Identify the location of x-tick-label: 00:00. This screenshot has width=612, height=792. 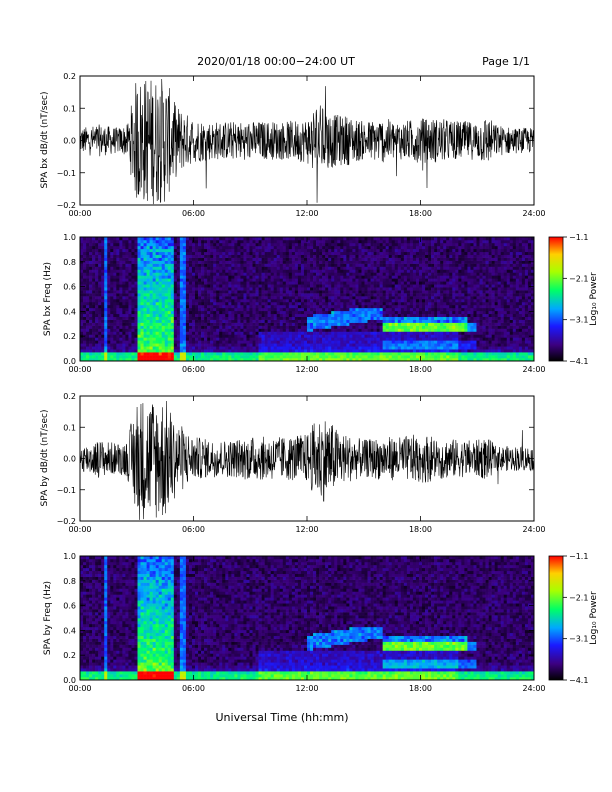
(79, 213).